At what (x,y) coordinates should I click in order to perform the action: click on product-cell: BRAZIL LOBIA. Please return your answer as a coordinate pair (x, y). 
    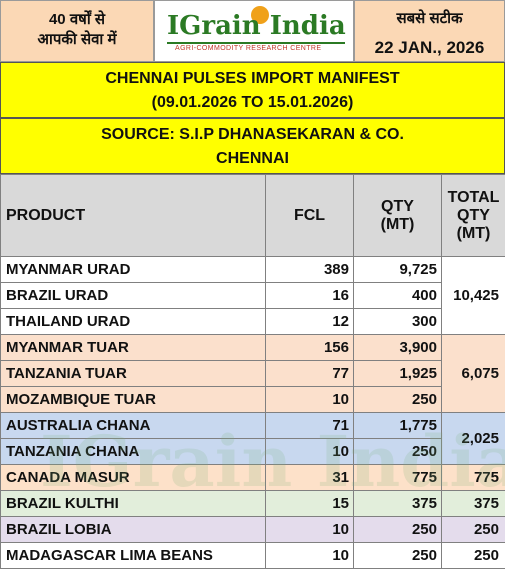
    Looking at the image, I should click on (133, 529).